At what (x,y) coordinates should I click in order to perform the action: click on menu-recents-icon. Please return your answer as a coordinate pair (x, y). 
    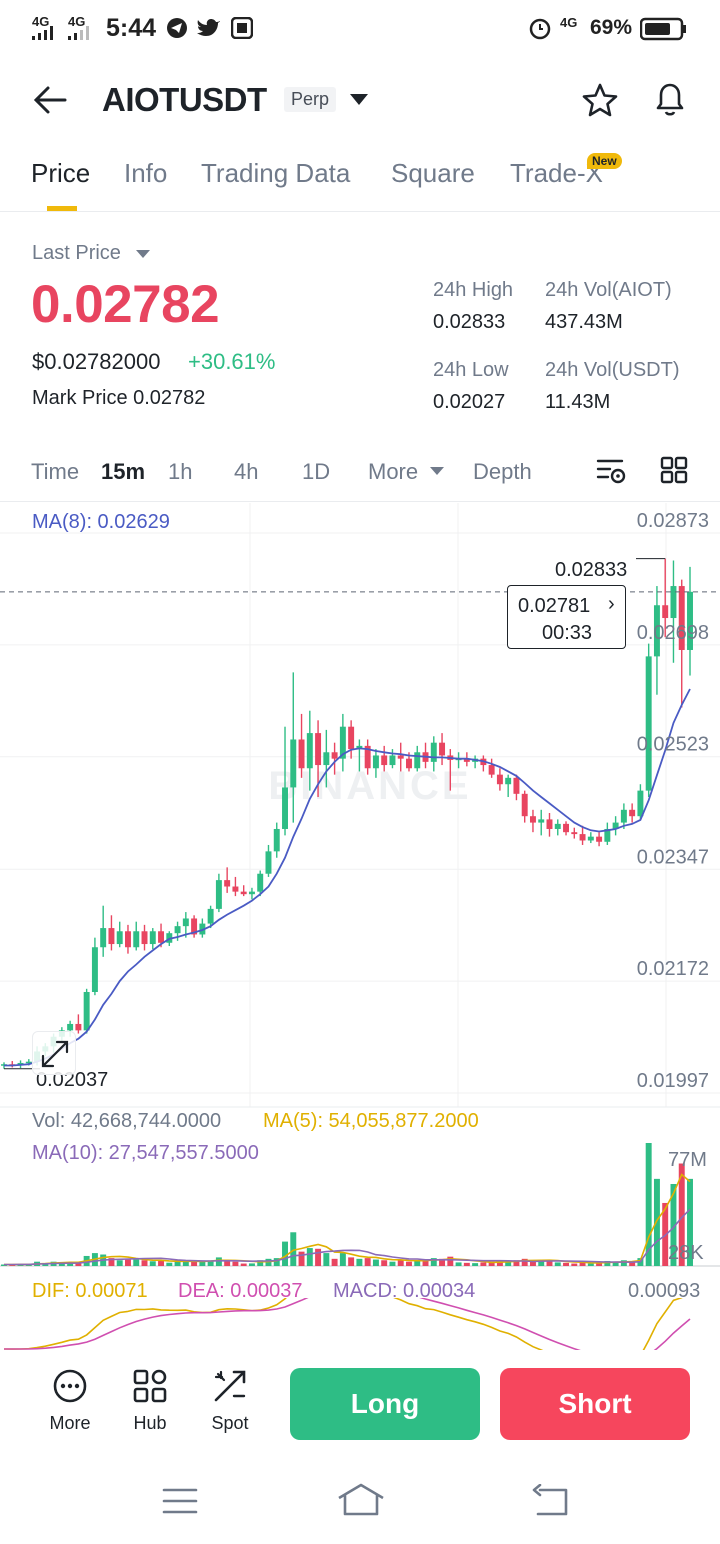
    Looking at the image, I should click on (180, 1501).